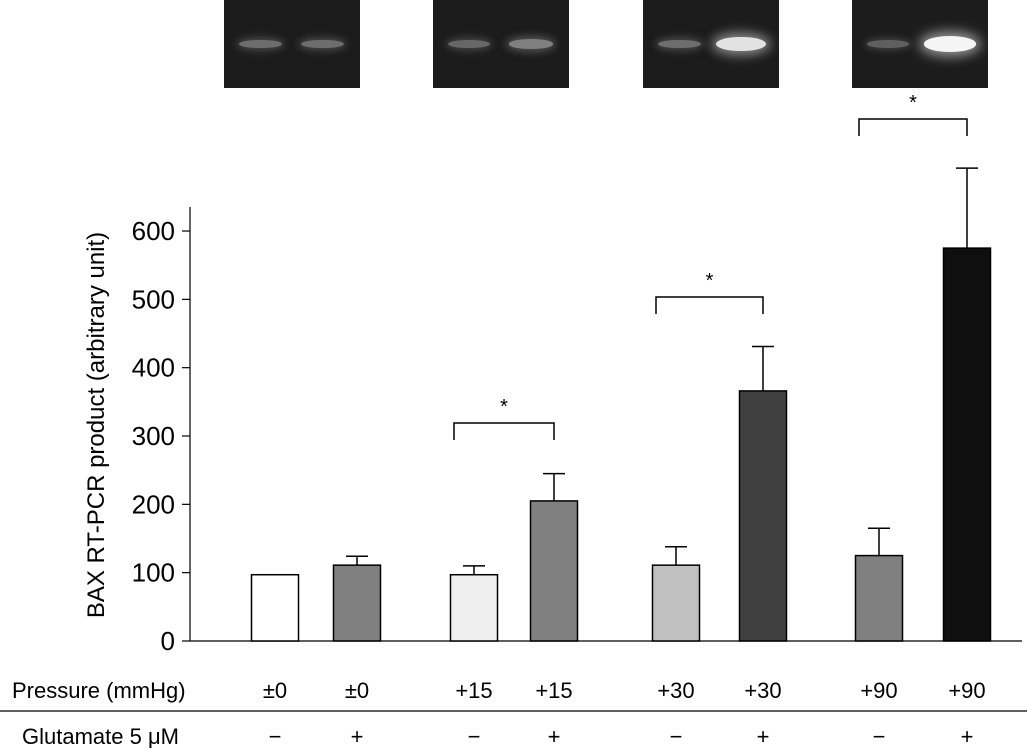 This screenshot has width=1027, height=750. I want to click on gel-band-3-minus, so click(888, 44).